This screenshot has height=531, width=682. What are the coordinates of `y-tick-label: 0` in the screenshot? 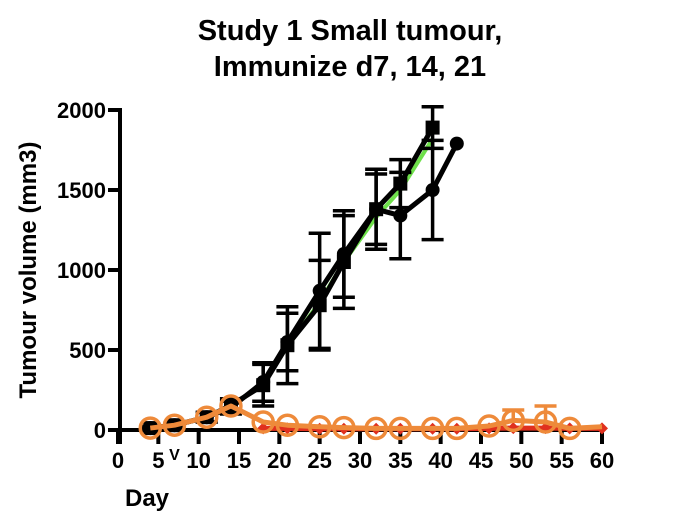 It's located at (100, 430).